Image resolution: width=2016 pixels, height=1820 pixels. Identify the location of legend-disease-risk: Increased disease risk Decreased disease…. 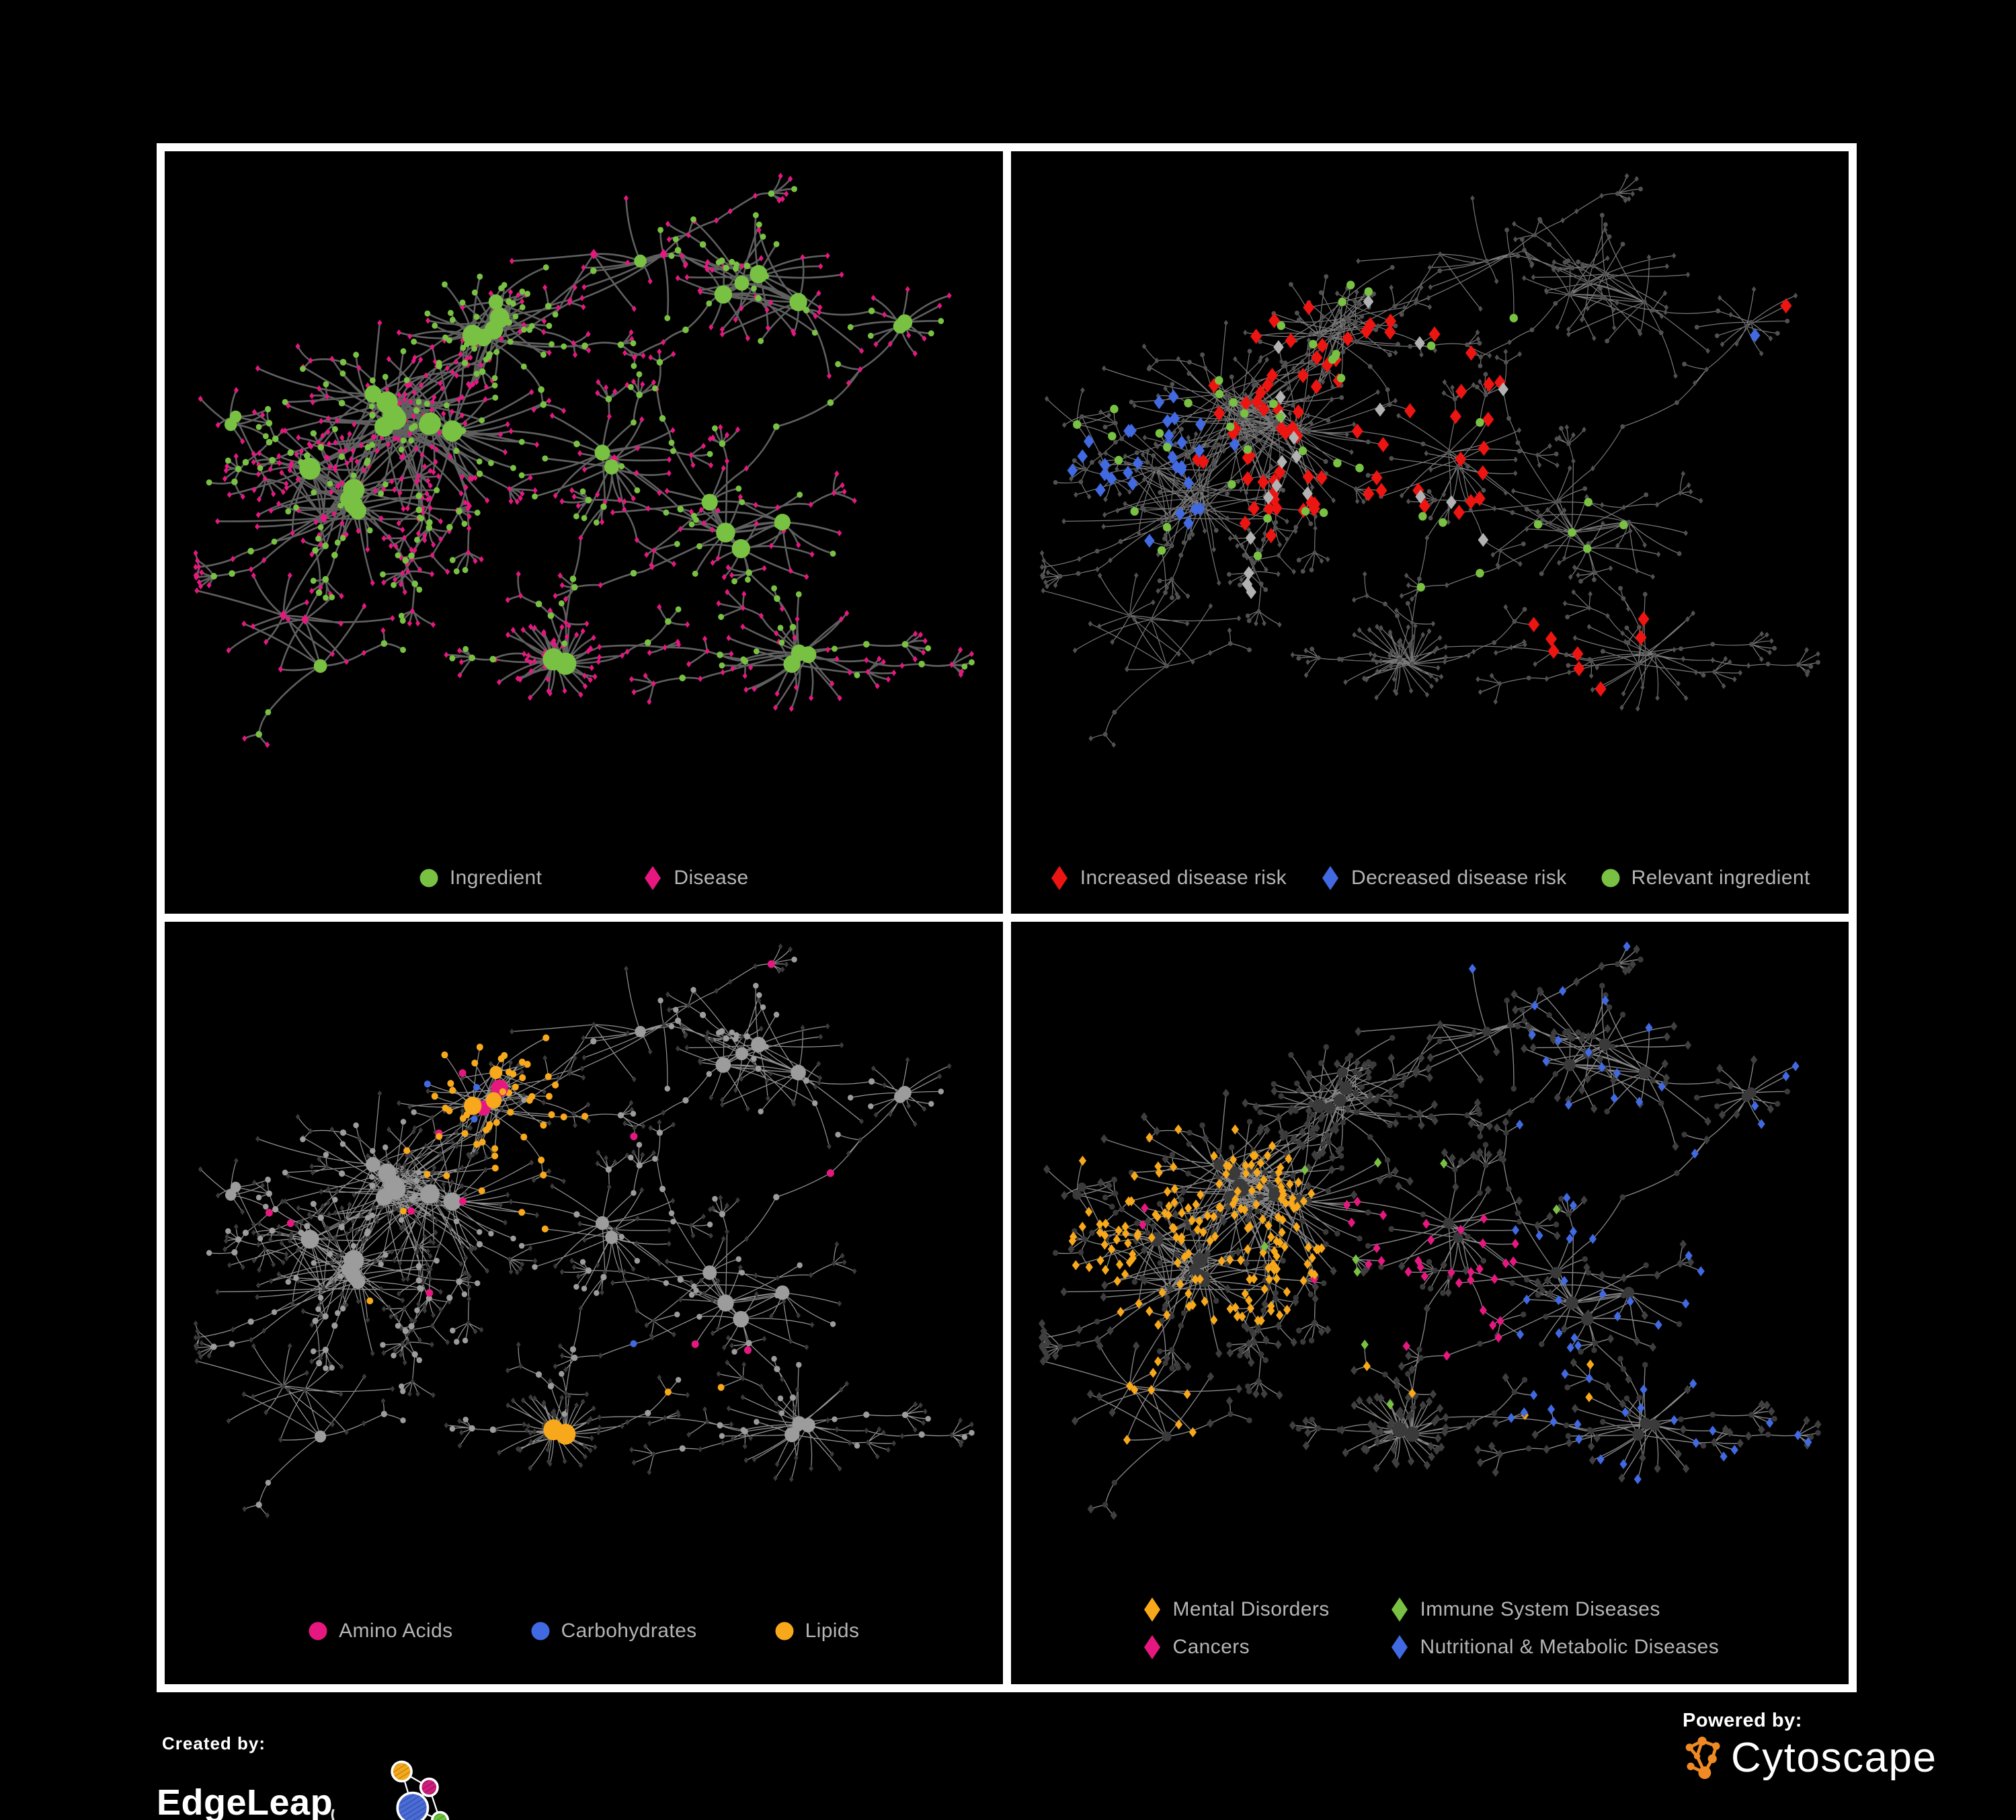
(1430, 878).